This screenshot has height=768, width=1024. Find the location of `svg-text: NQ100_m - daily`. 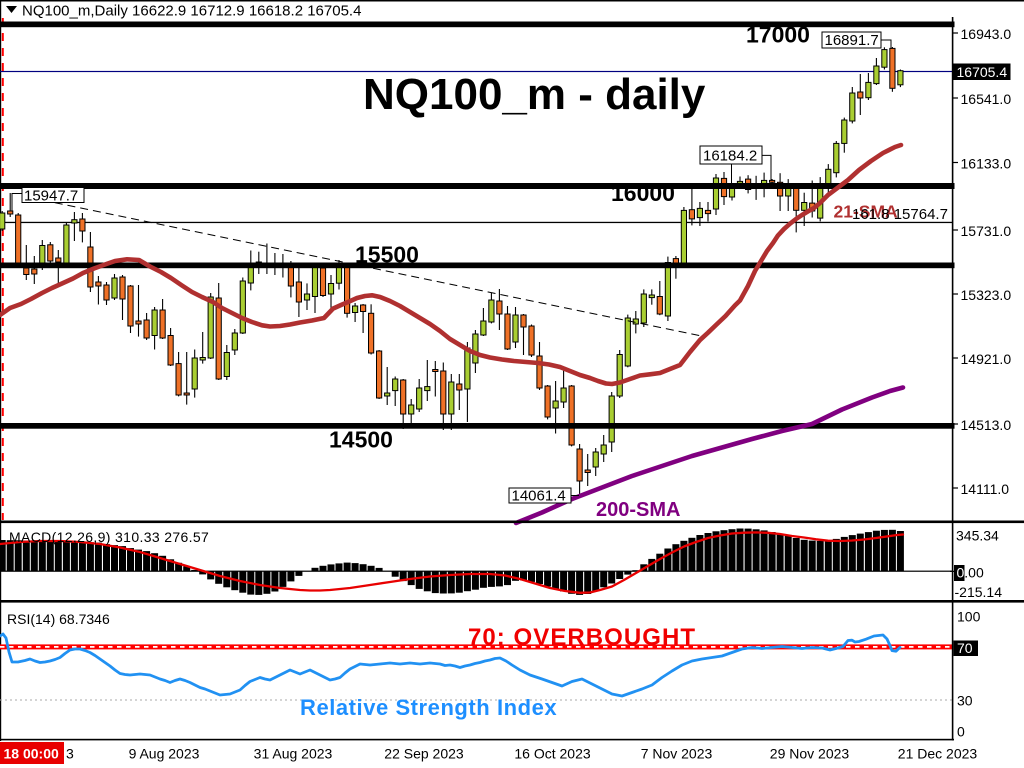

svg-text: NQ100_m - daily is located at coordinates (534, 94).